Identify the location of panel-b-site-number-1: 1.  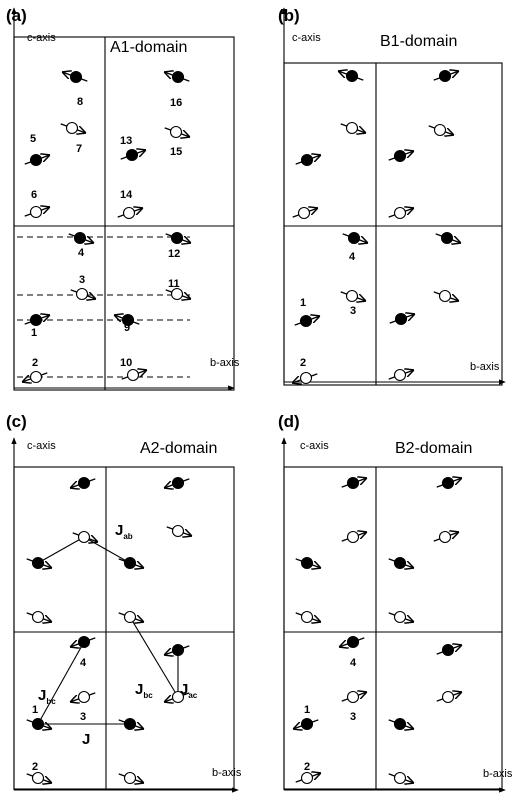
(303, 303).